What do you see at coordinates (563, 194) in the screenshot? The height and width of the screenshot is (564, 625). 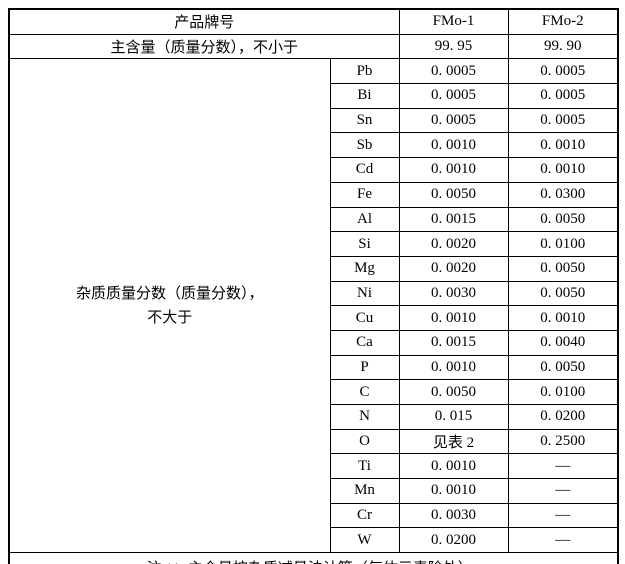 I see `impurity-value-fmo-2: 0. 0300` at bounding box center [563, 194].